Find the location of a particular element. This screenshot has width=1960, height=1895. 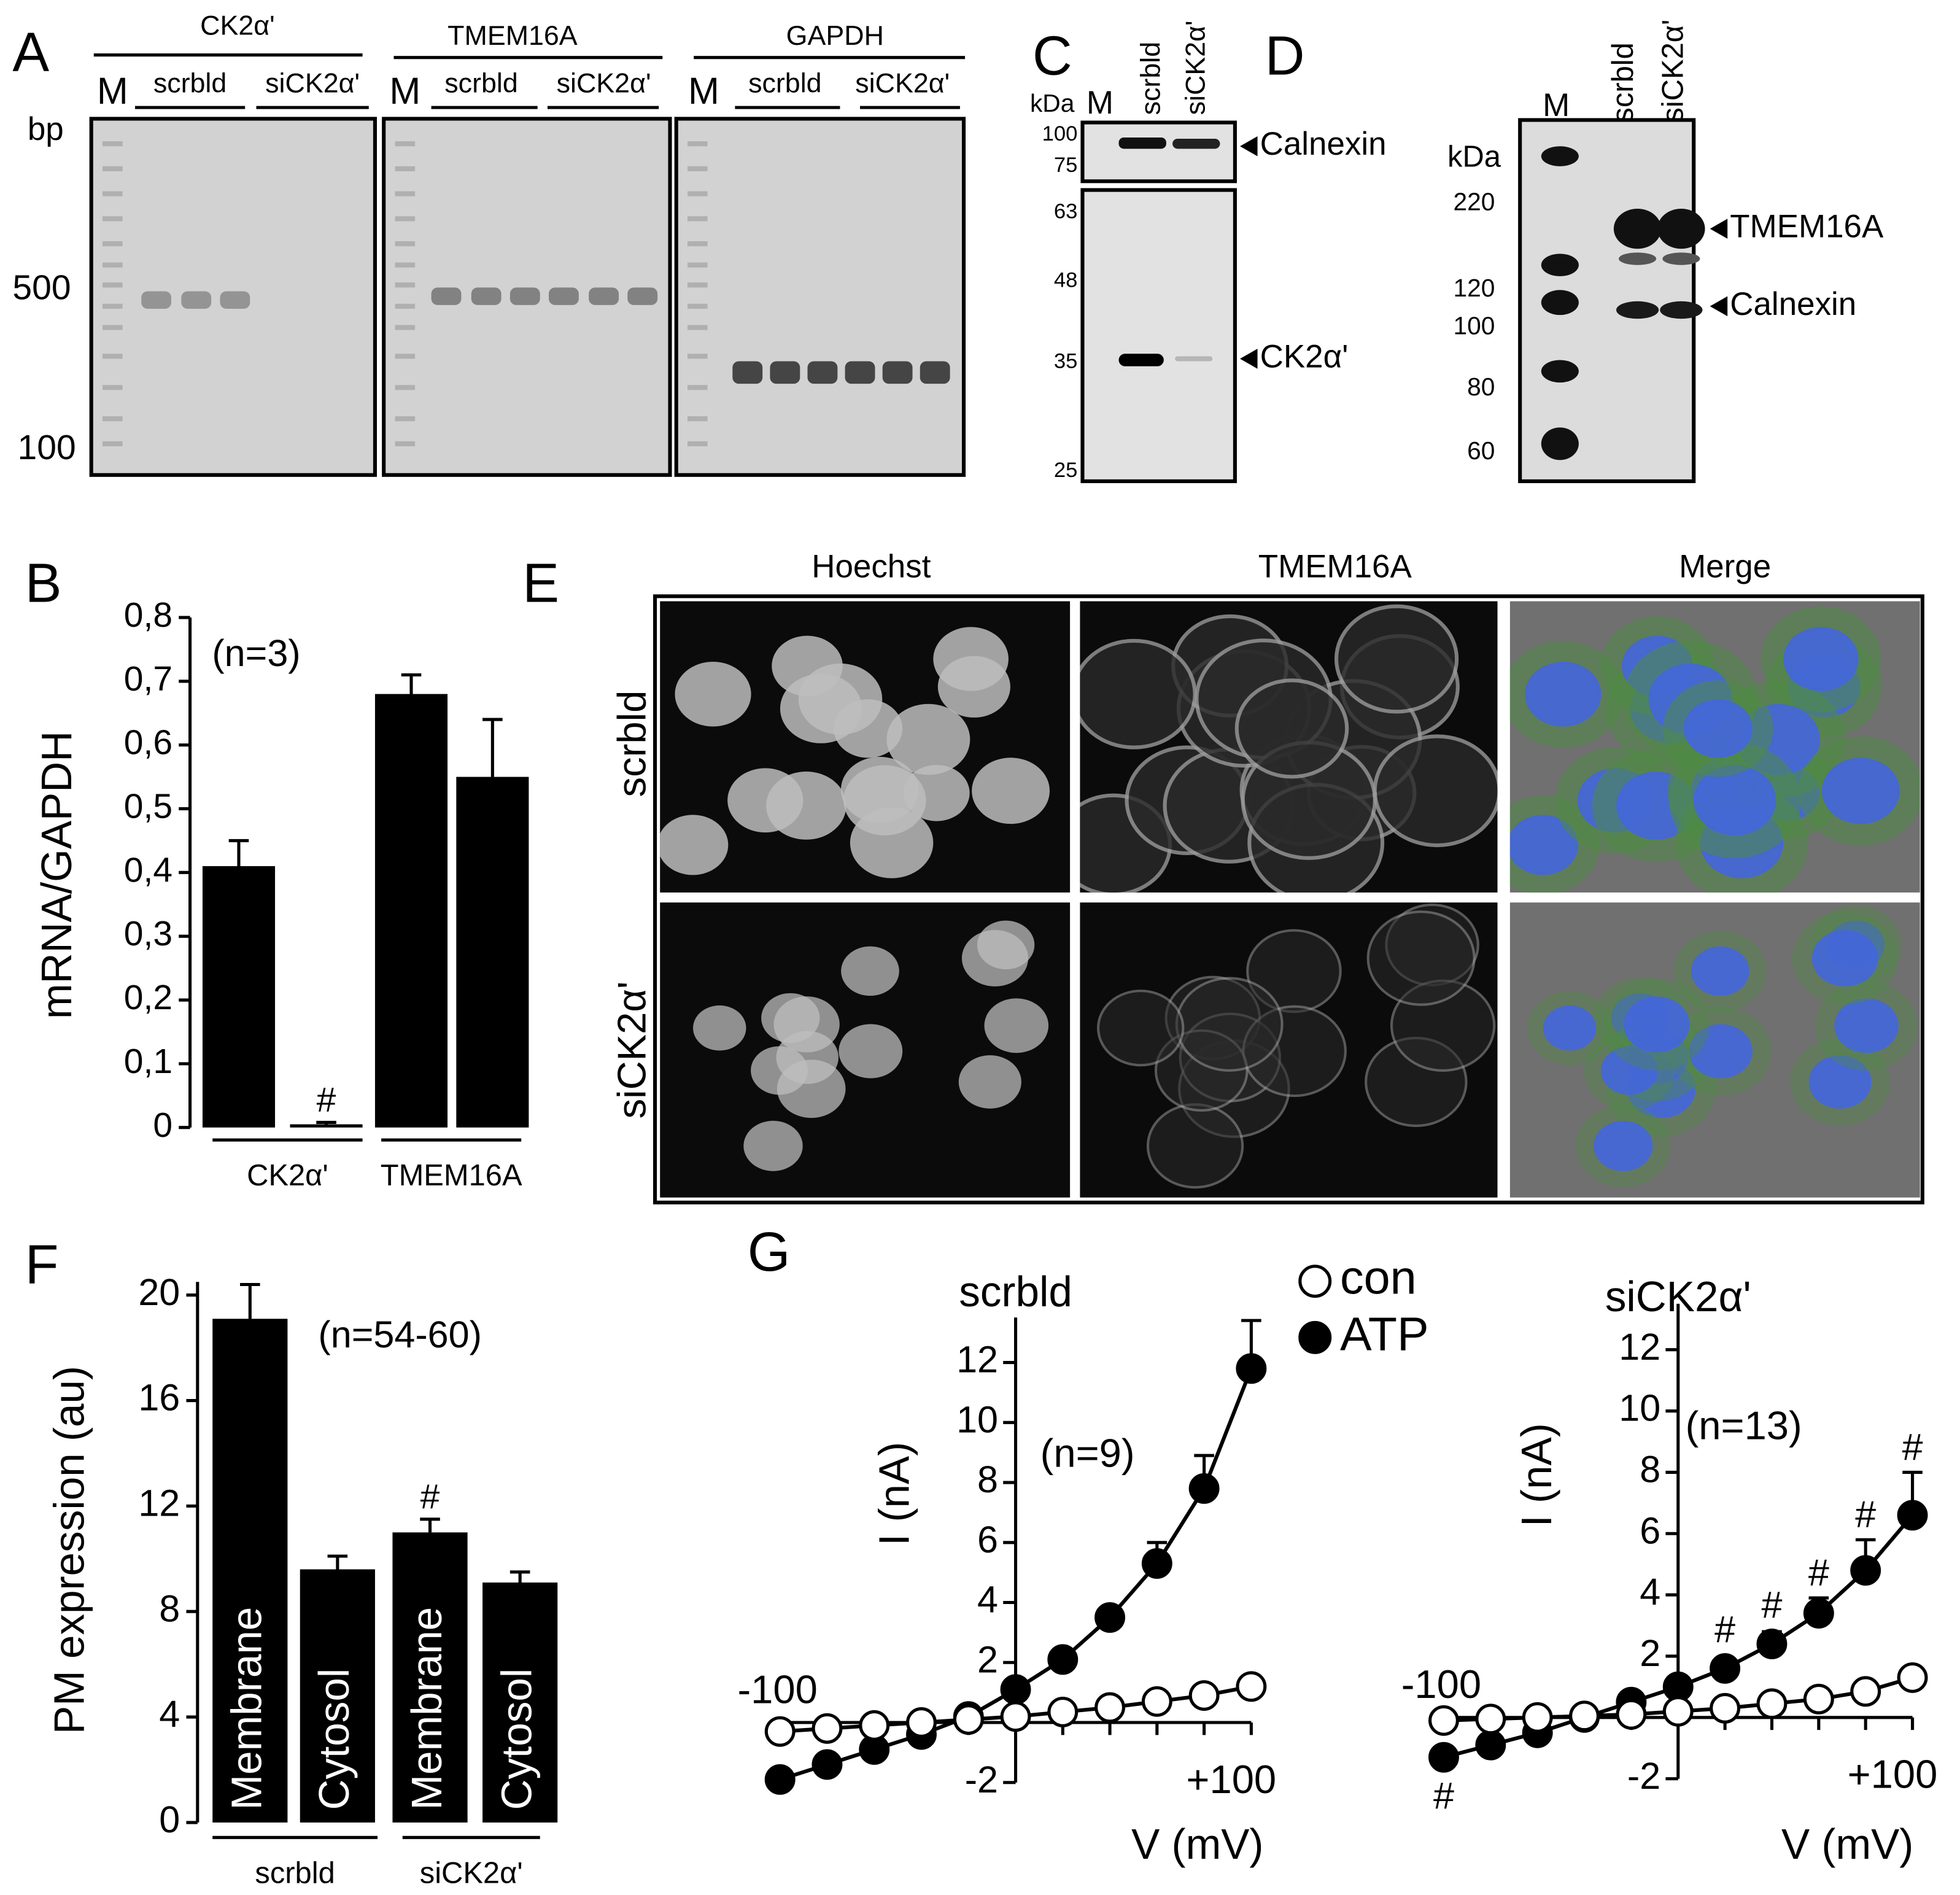

y-tick-label: 12 is located at coordinates (977, 1360).